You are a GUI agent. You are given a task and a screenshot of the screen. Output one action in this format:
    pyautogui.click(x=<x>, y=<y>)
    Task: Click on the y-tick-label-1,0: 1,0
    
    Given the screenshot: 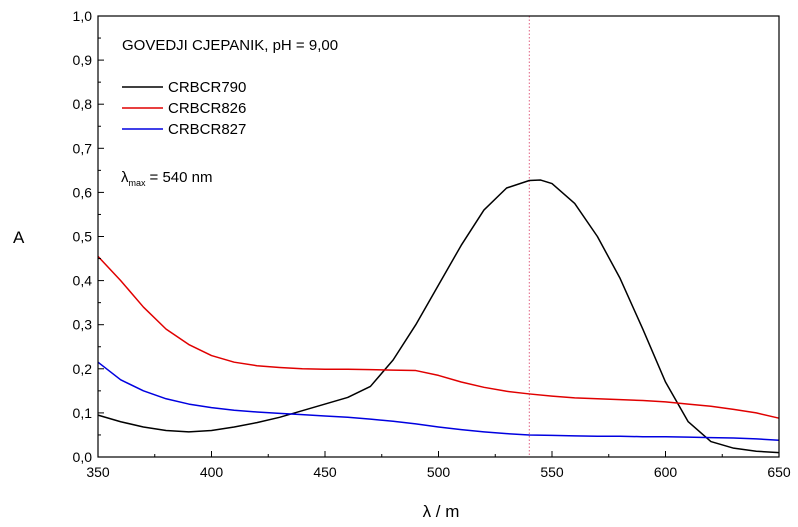 What is the action you would take?
    pyautogui.click(x=83, y=16)
    